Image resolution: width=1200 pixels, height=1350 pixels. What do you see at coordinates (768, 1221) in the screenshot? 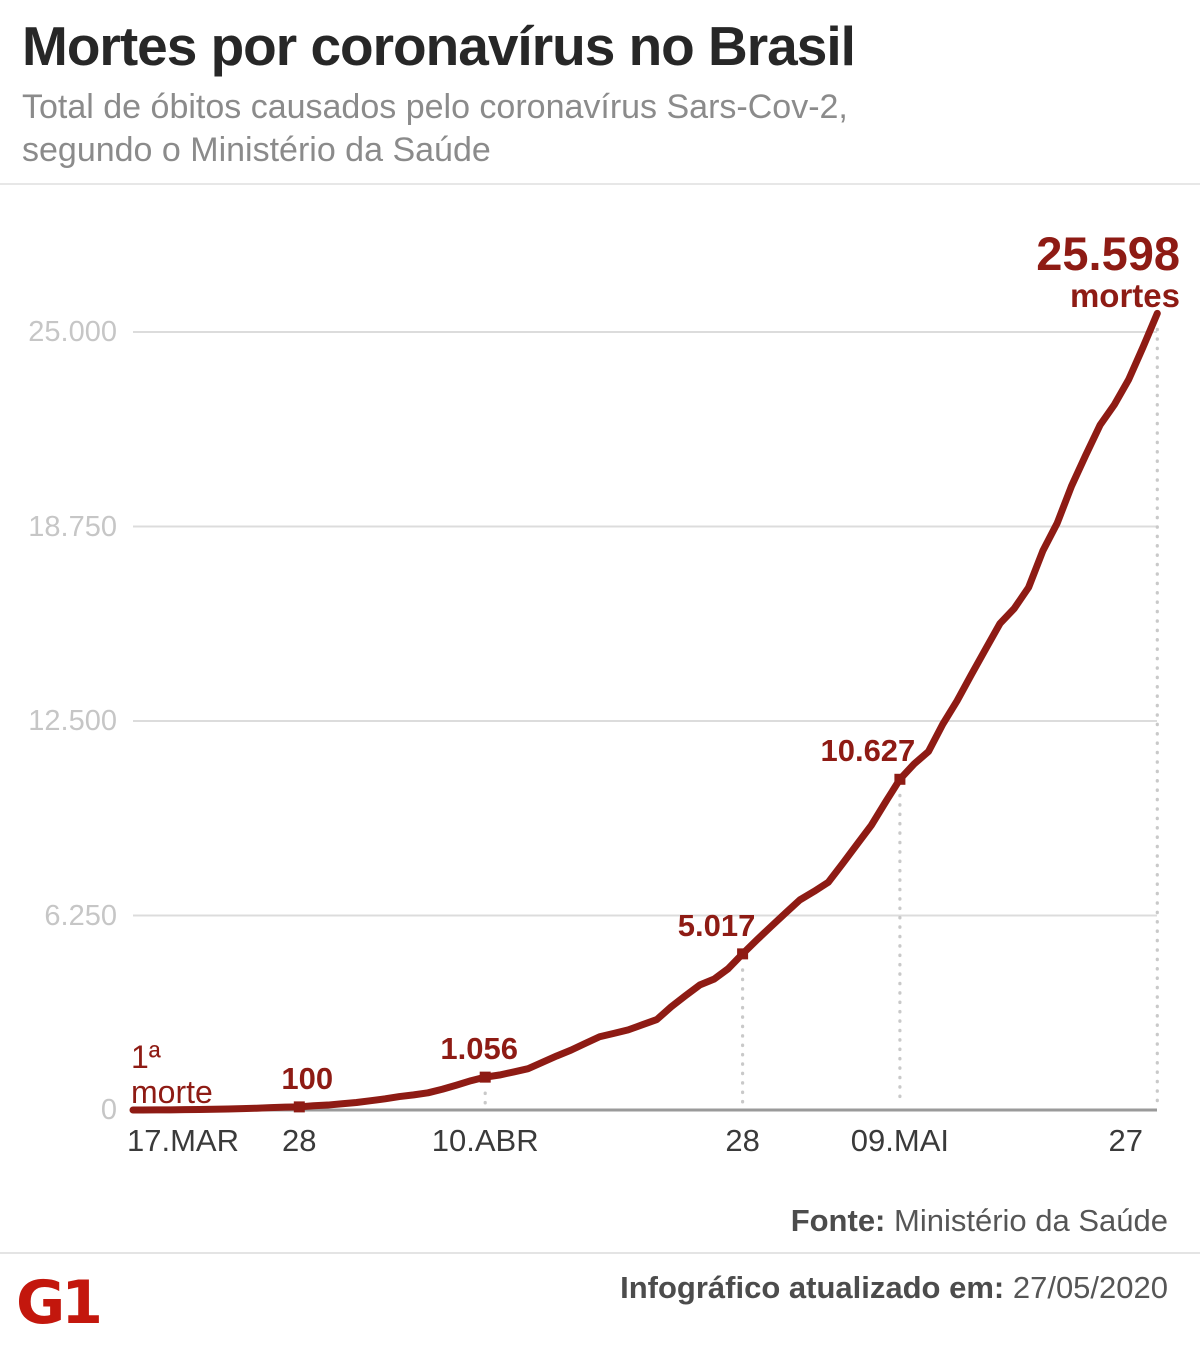
I see `source-line: Fonte: Ministério da Saúde` at bounding box center [768, 1221].